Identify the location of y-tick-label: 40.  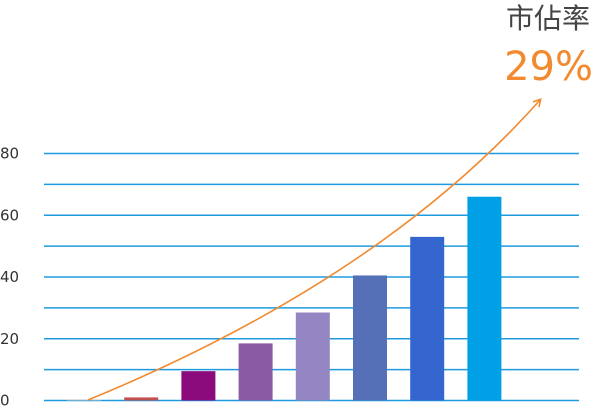
(9, 277).